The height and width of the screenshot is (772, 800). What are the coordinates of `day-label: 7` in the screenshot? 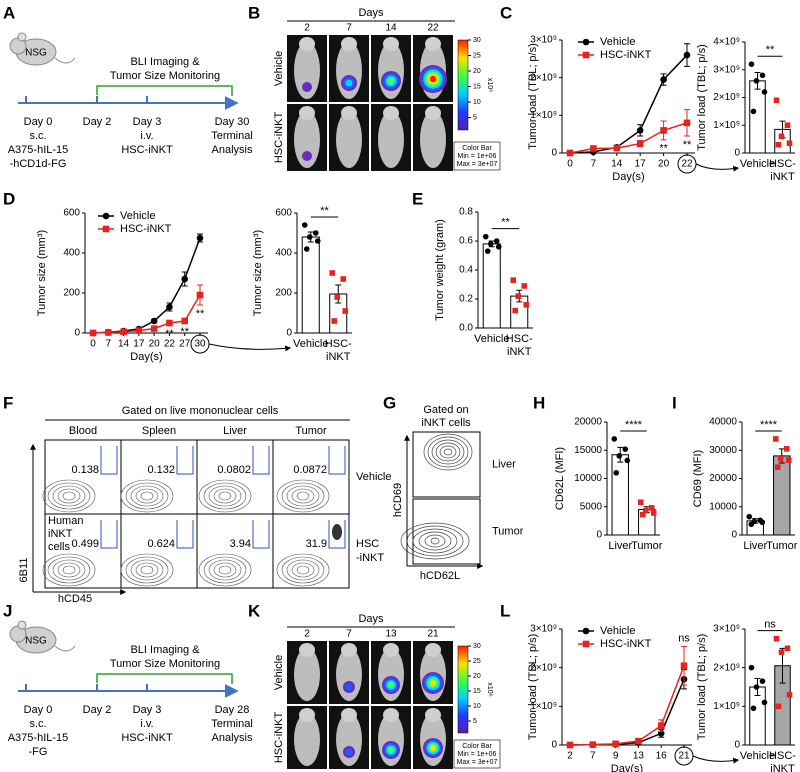 It's located at (349, 28).